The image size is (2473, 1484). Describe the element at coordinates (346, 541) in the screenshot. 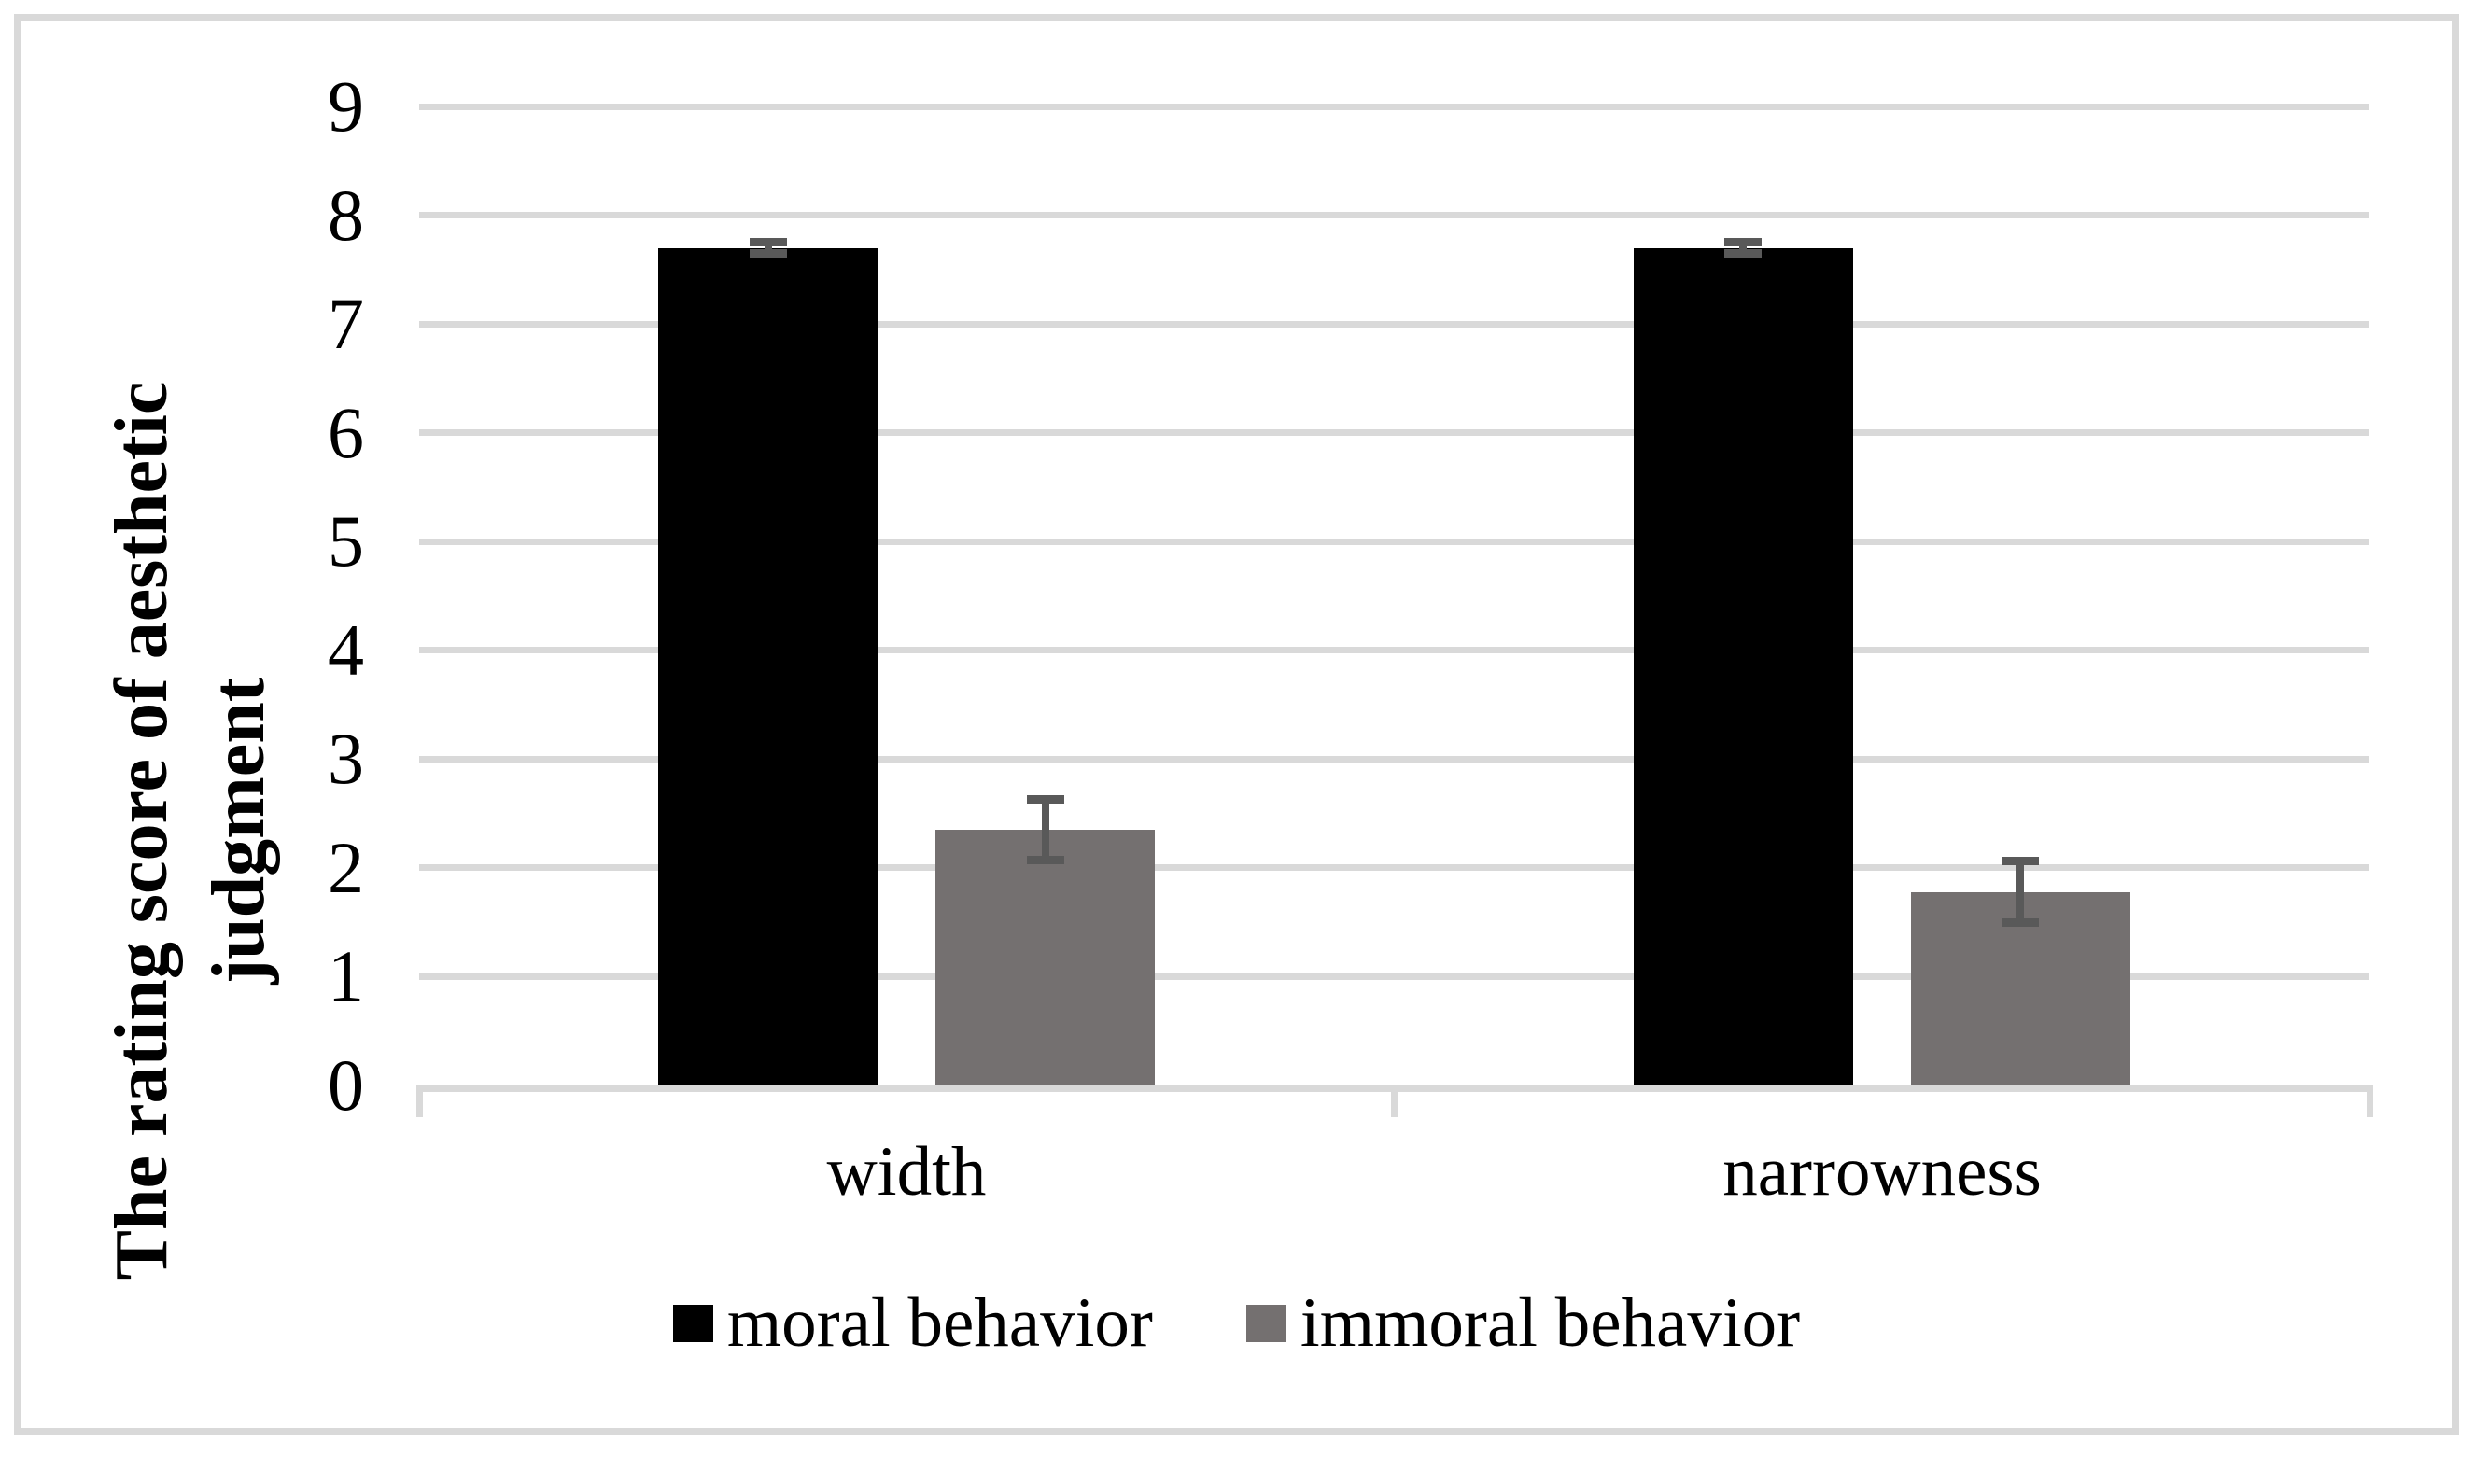

I see `y-tick-label-5: 5` at that location.